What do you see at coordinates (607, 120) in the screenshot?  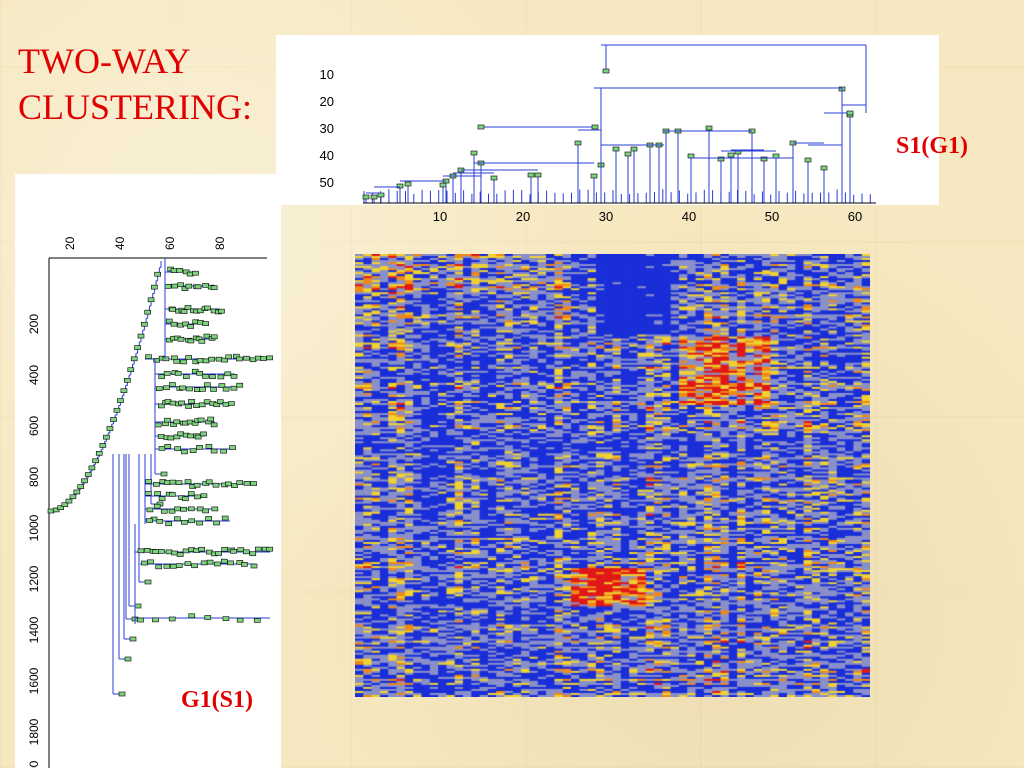 I see `sample-dendrogram-panel: 10 20 30 40 50` at bounding box center [607, 120].